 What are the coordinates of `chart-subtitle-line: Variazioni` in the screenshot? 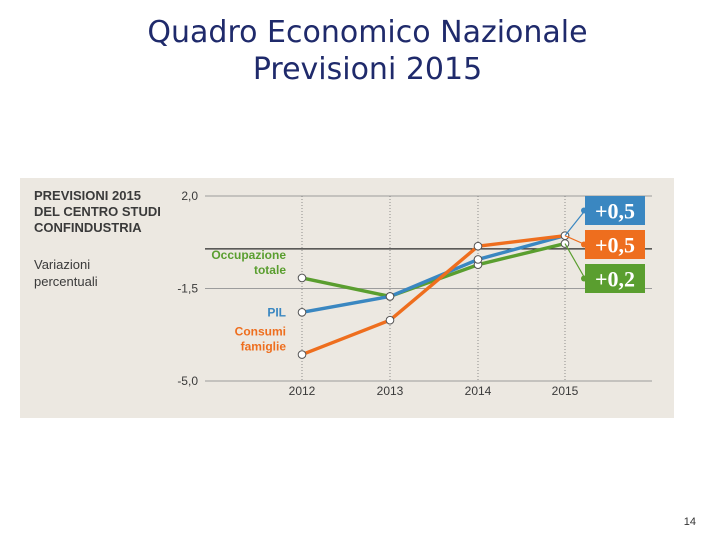 It's located at (62, 264).